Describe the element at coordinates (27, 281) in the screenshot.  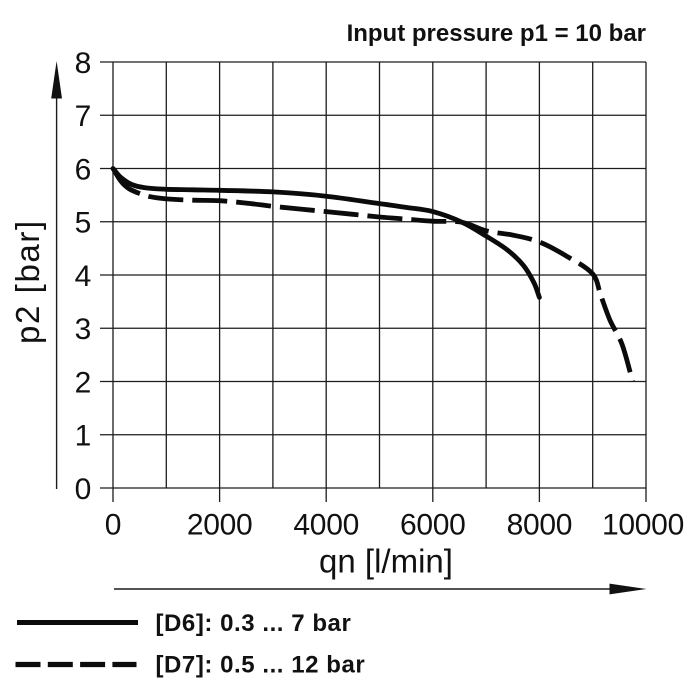
I see `svg-text: p2 [bar]` at that location.